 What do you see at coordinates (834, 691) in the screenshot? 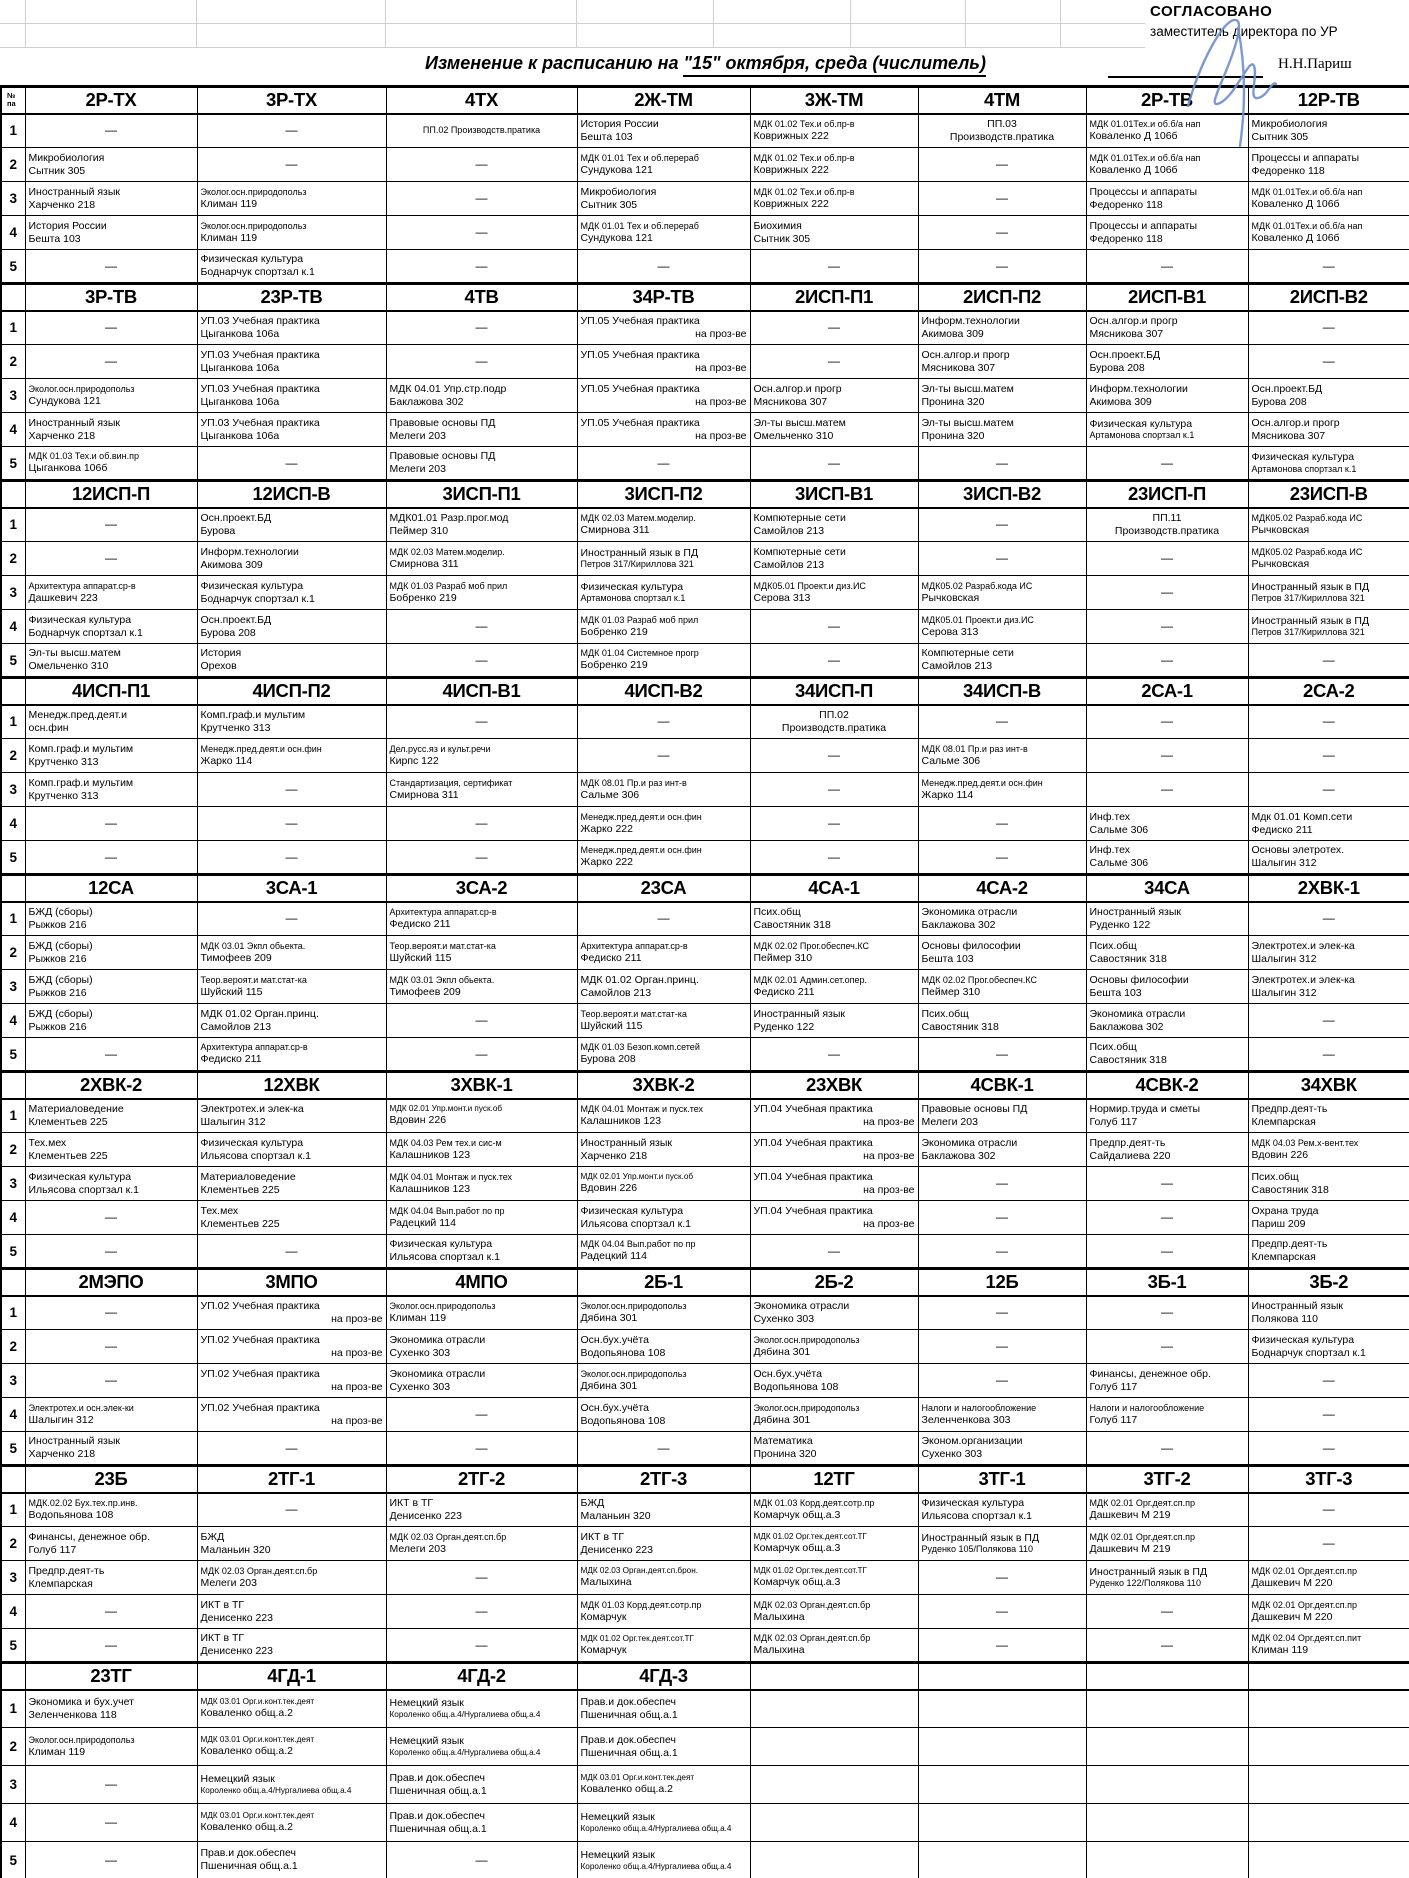
I see `group-header: 34ИСП-П` at bounding box center [834, 691].